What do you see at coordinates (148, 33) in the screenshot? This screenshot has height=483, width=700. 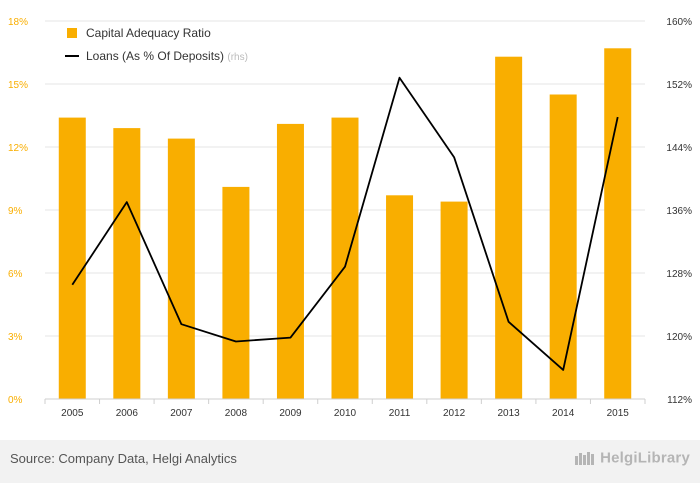 I see `legend-label-bar: Capital Adequacy Ratio` at bounding box center [148, 33].